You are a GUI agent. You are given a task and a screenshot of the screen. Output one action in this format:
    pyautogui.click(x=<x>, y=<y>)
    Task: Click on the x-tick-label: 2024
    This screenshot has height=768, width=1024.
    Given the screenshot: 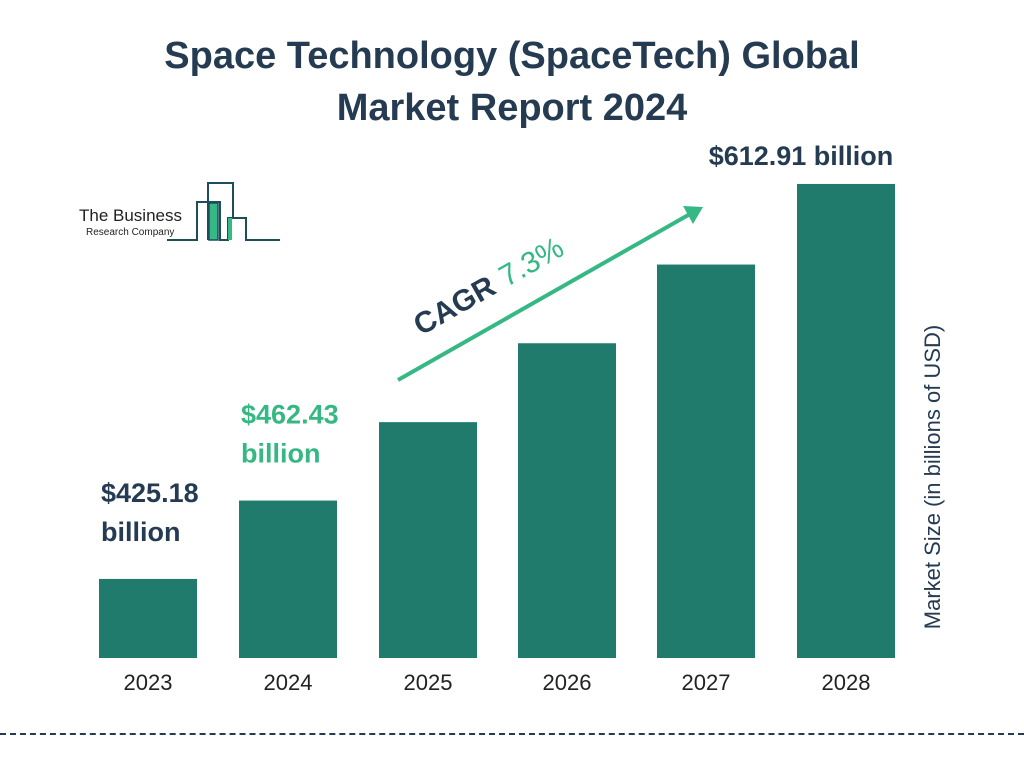 What is the action you would take?
    pyautogui.click(x=288, y=682)
    